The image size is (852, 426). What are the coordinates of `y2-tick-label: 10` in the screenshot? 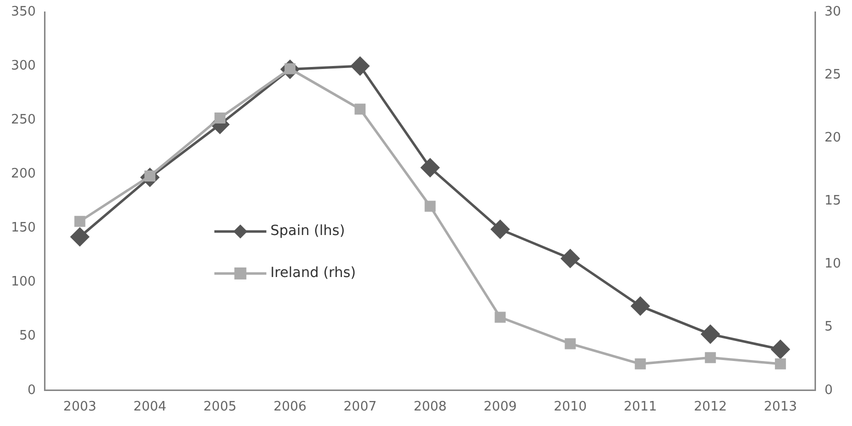 It's located at (833, 264).